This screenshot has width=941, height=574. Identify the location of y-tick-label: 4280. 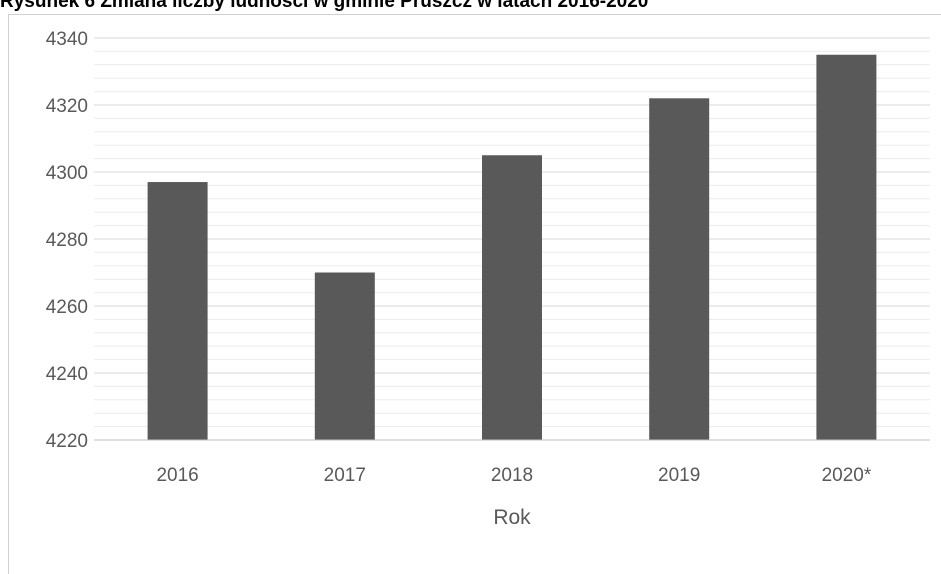
(67, 240).